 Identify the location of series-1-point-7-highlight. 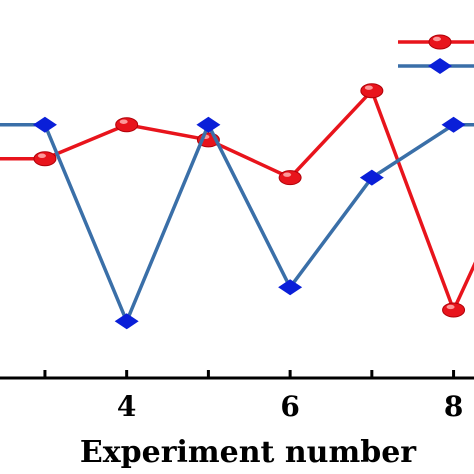
(450, 307).